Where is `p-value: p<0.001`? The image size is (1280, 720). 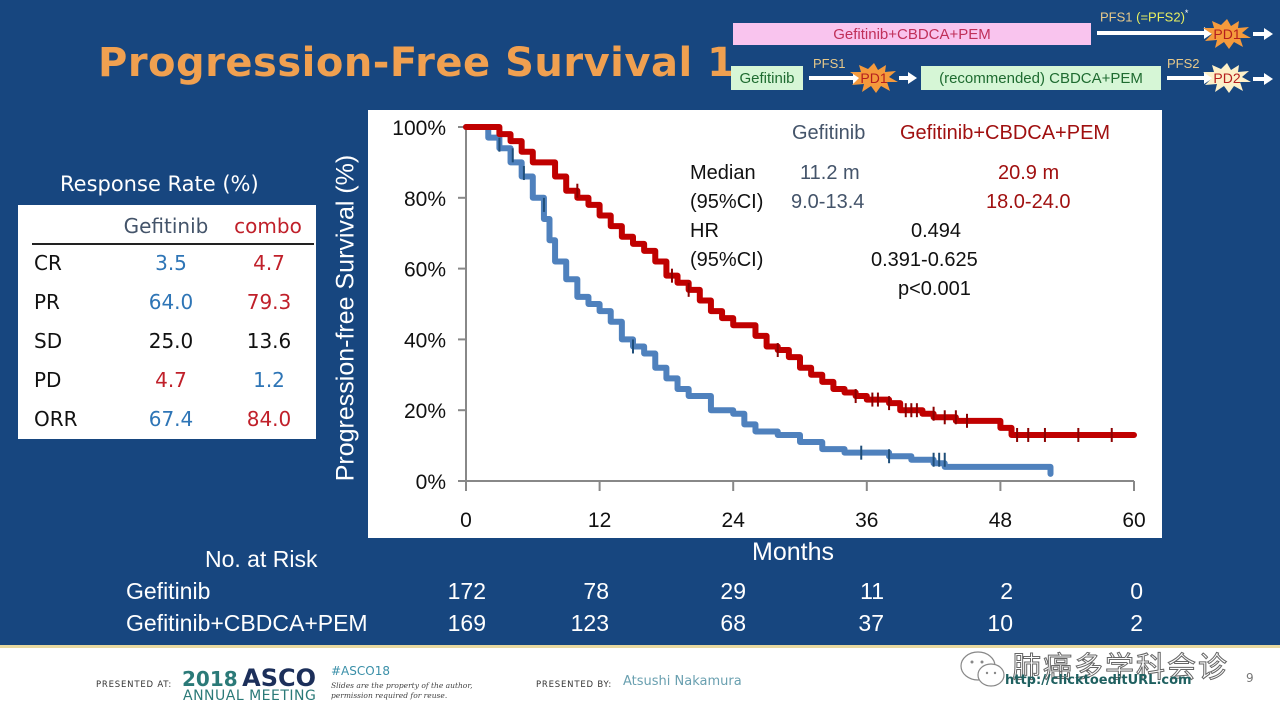 p-value: p<0.001 is located at coordinates (934, 289).